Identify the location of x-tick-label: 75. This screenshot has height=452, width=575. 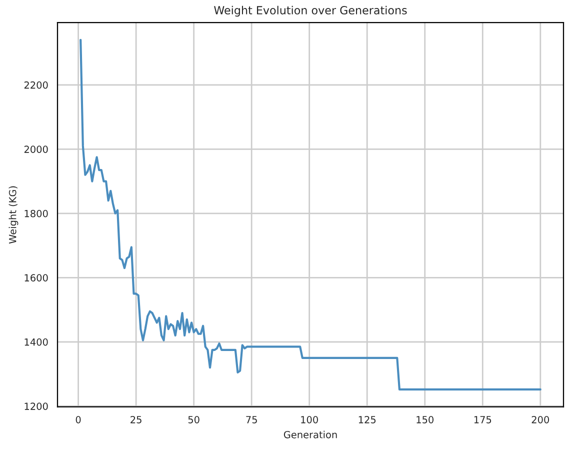
(251, 420).